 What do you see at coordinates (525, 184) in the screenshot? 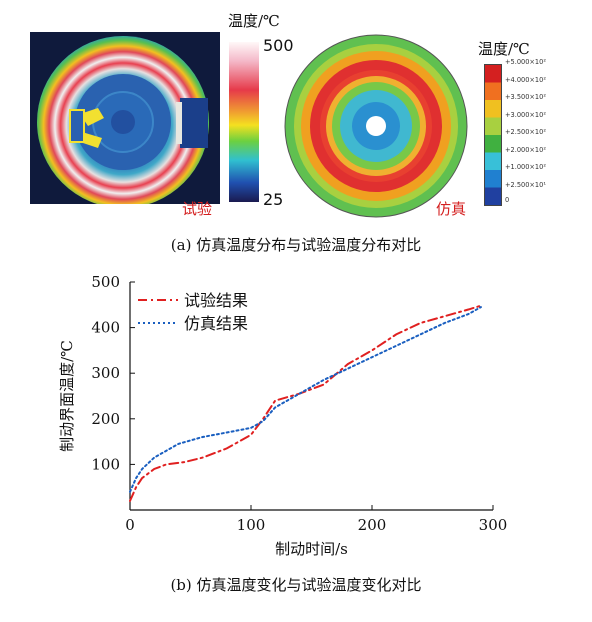
I see `simulation-tick: +2.500×10¹` at bounding box center [525, 184].